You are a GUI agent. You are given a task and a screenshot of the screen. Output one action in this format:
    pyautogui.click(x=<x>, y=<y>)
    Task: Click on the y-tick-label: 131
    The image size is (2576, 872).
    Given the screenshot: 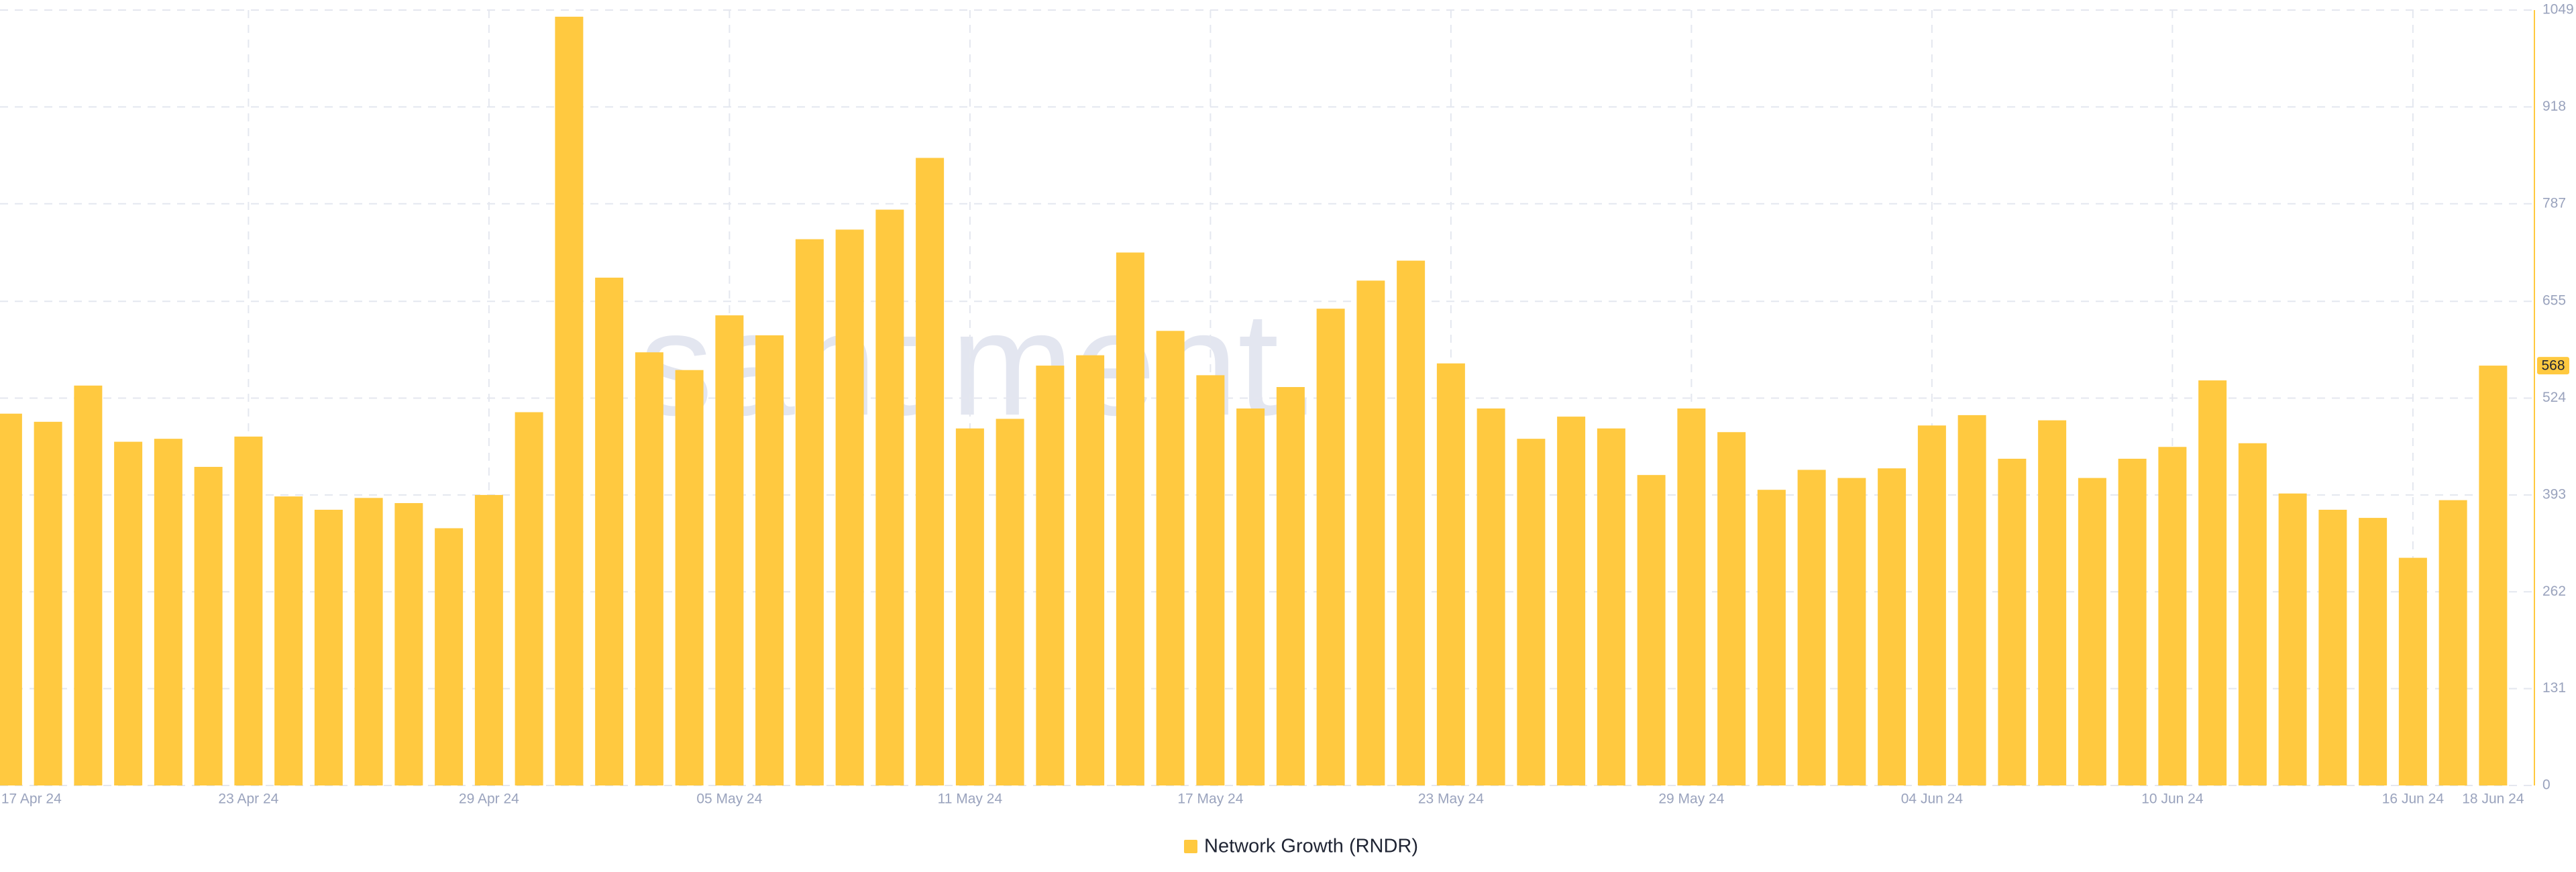 What is the action you would take?
    pyautogui.click(x=2554, y=688)
    